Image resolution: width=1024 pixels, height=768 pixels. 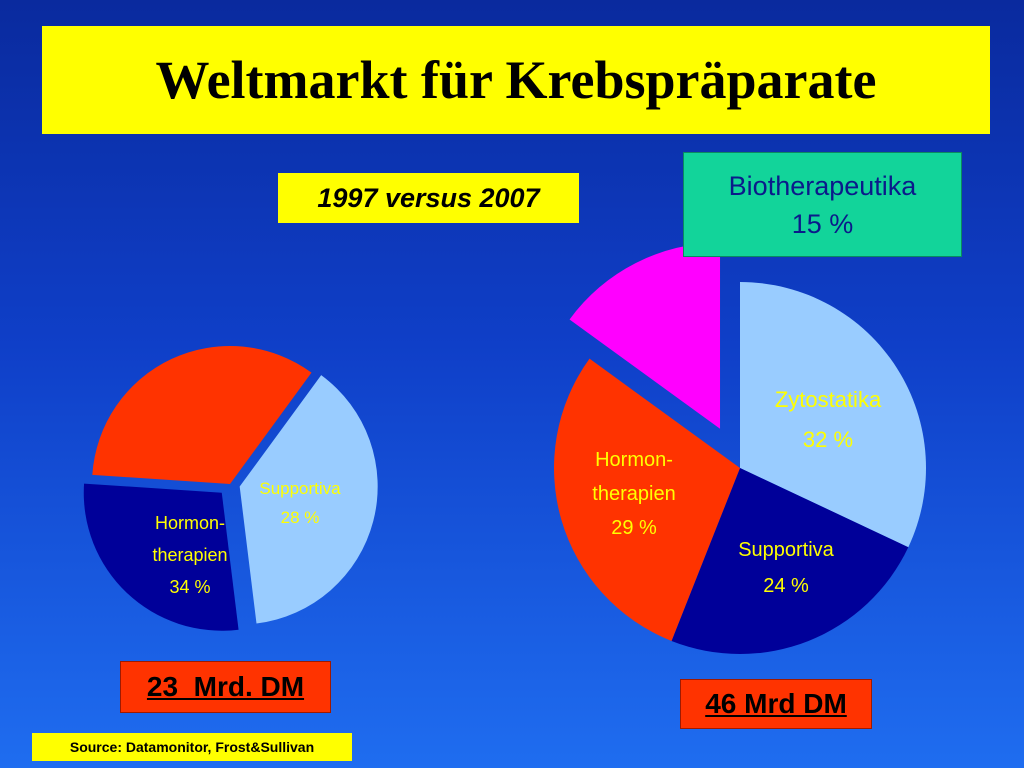 I want to click on pie-2007-label-hormon-value: 29 %, so click(x=634, y=528).